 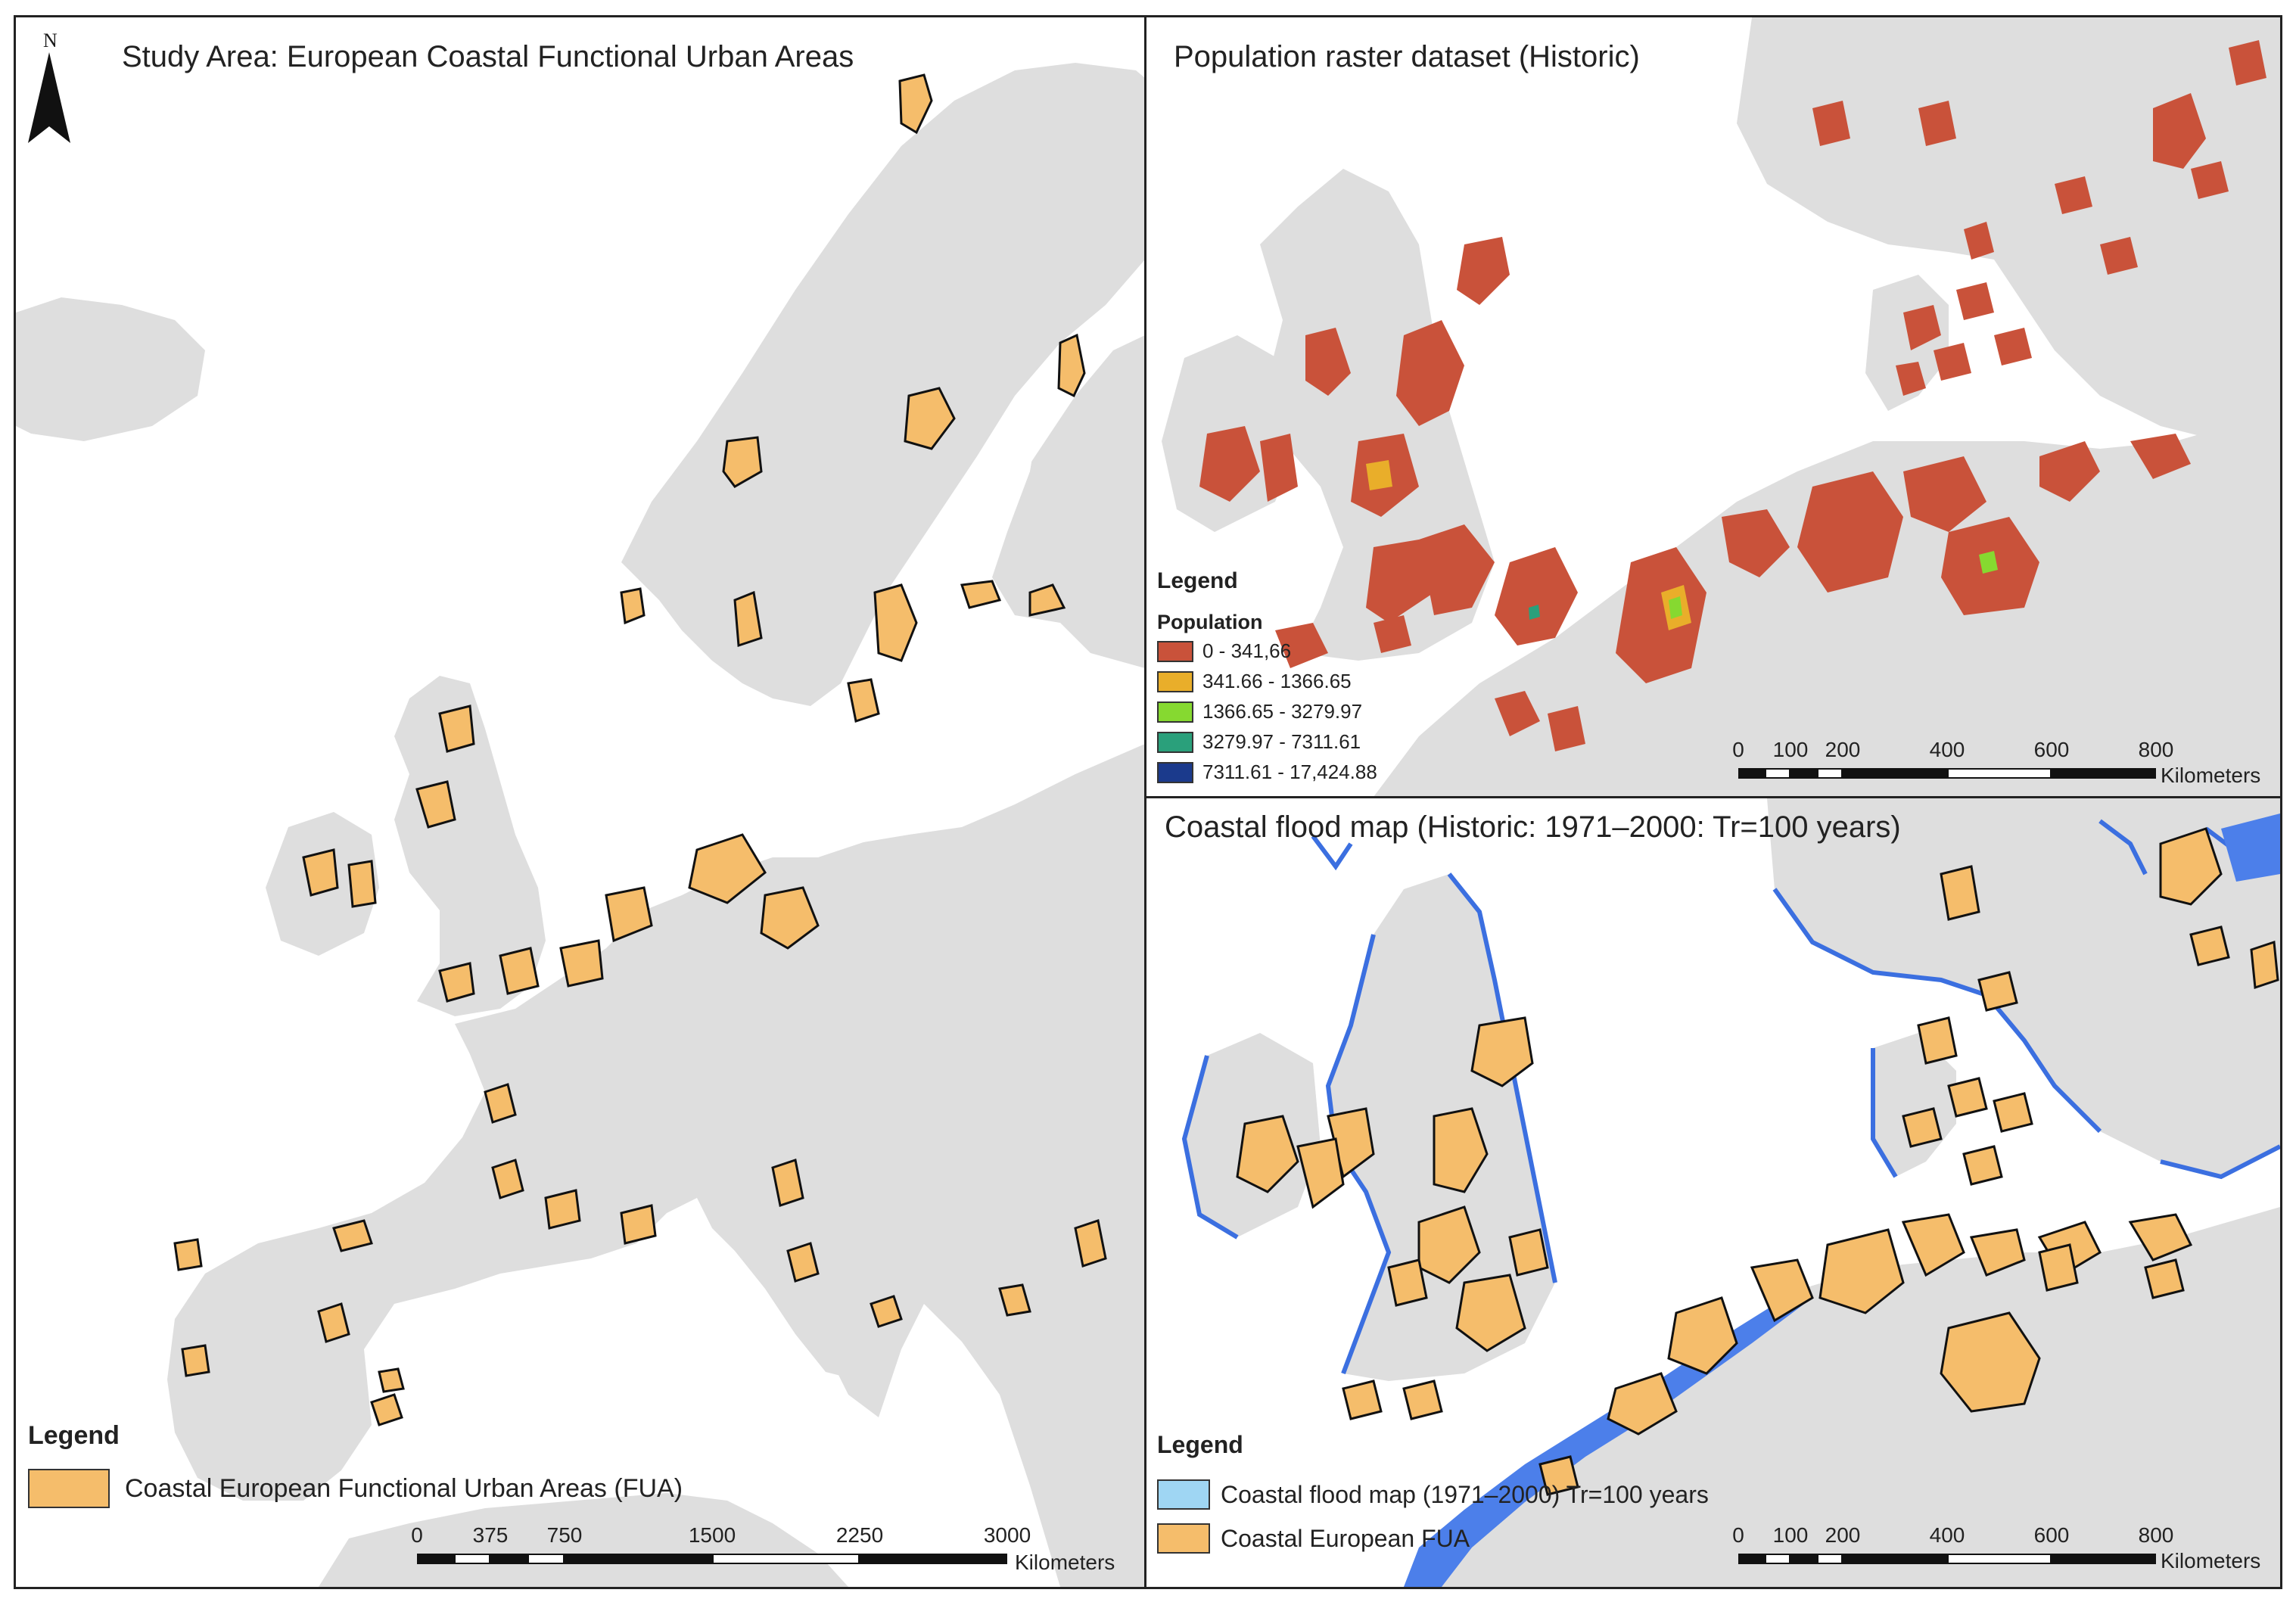 I want to click on legend-item-population-1: 341.66 - 1366.65, so click(x=1254, y=681).